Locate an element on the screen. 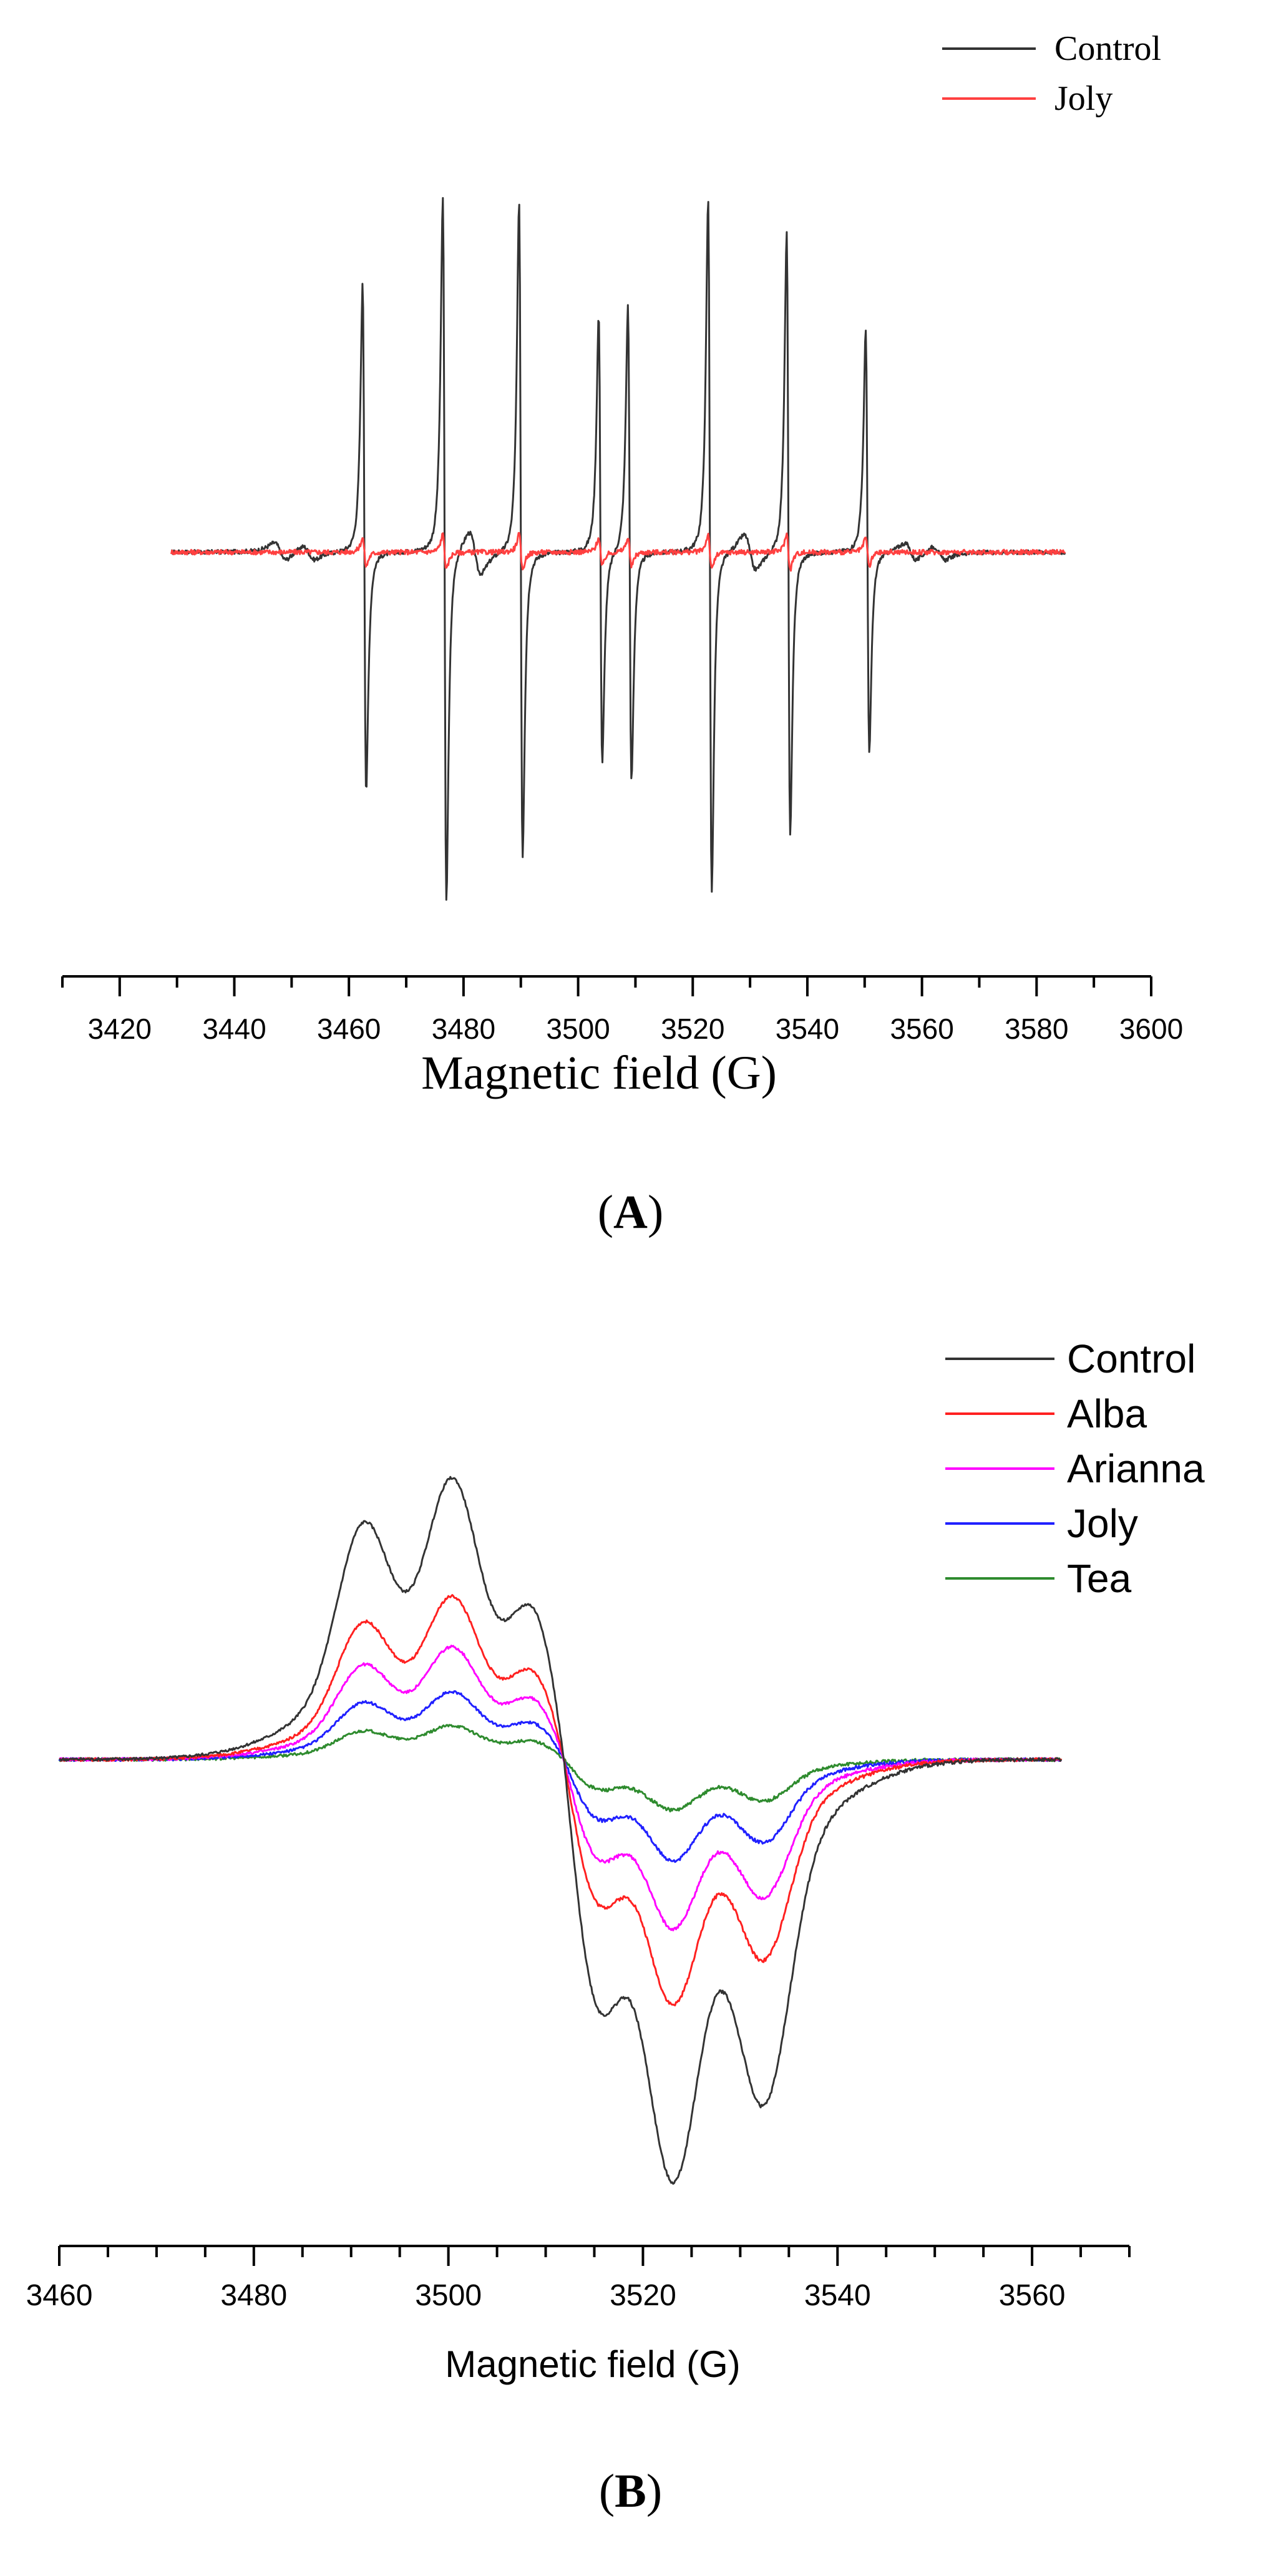 The width and height of the screenshot is (1261, 2576). x-tick-label-b: 3520 is located at coordinates (643, 2295).